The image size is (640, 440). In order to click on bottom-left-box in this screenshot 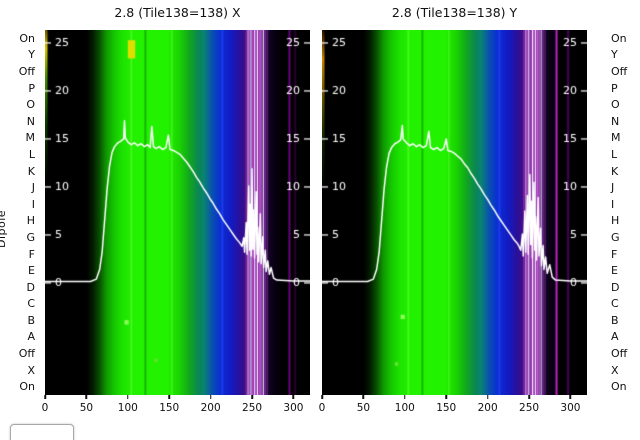, I will do `click(42, 432)`.